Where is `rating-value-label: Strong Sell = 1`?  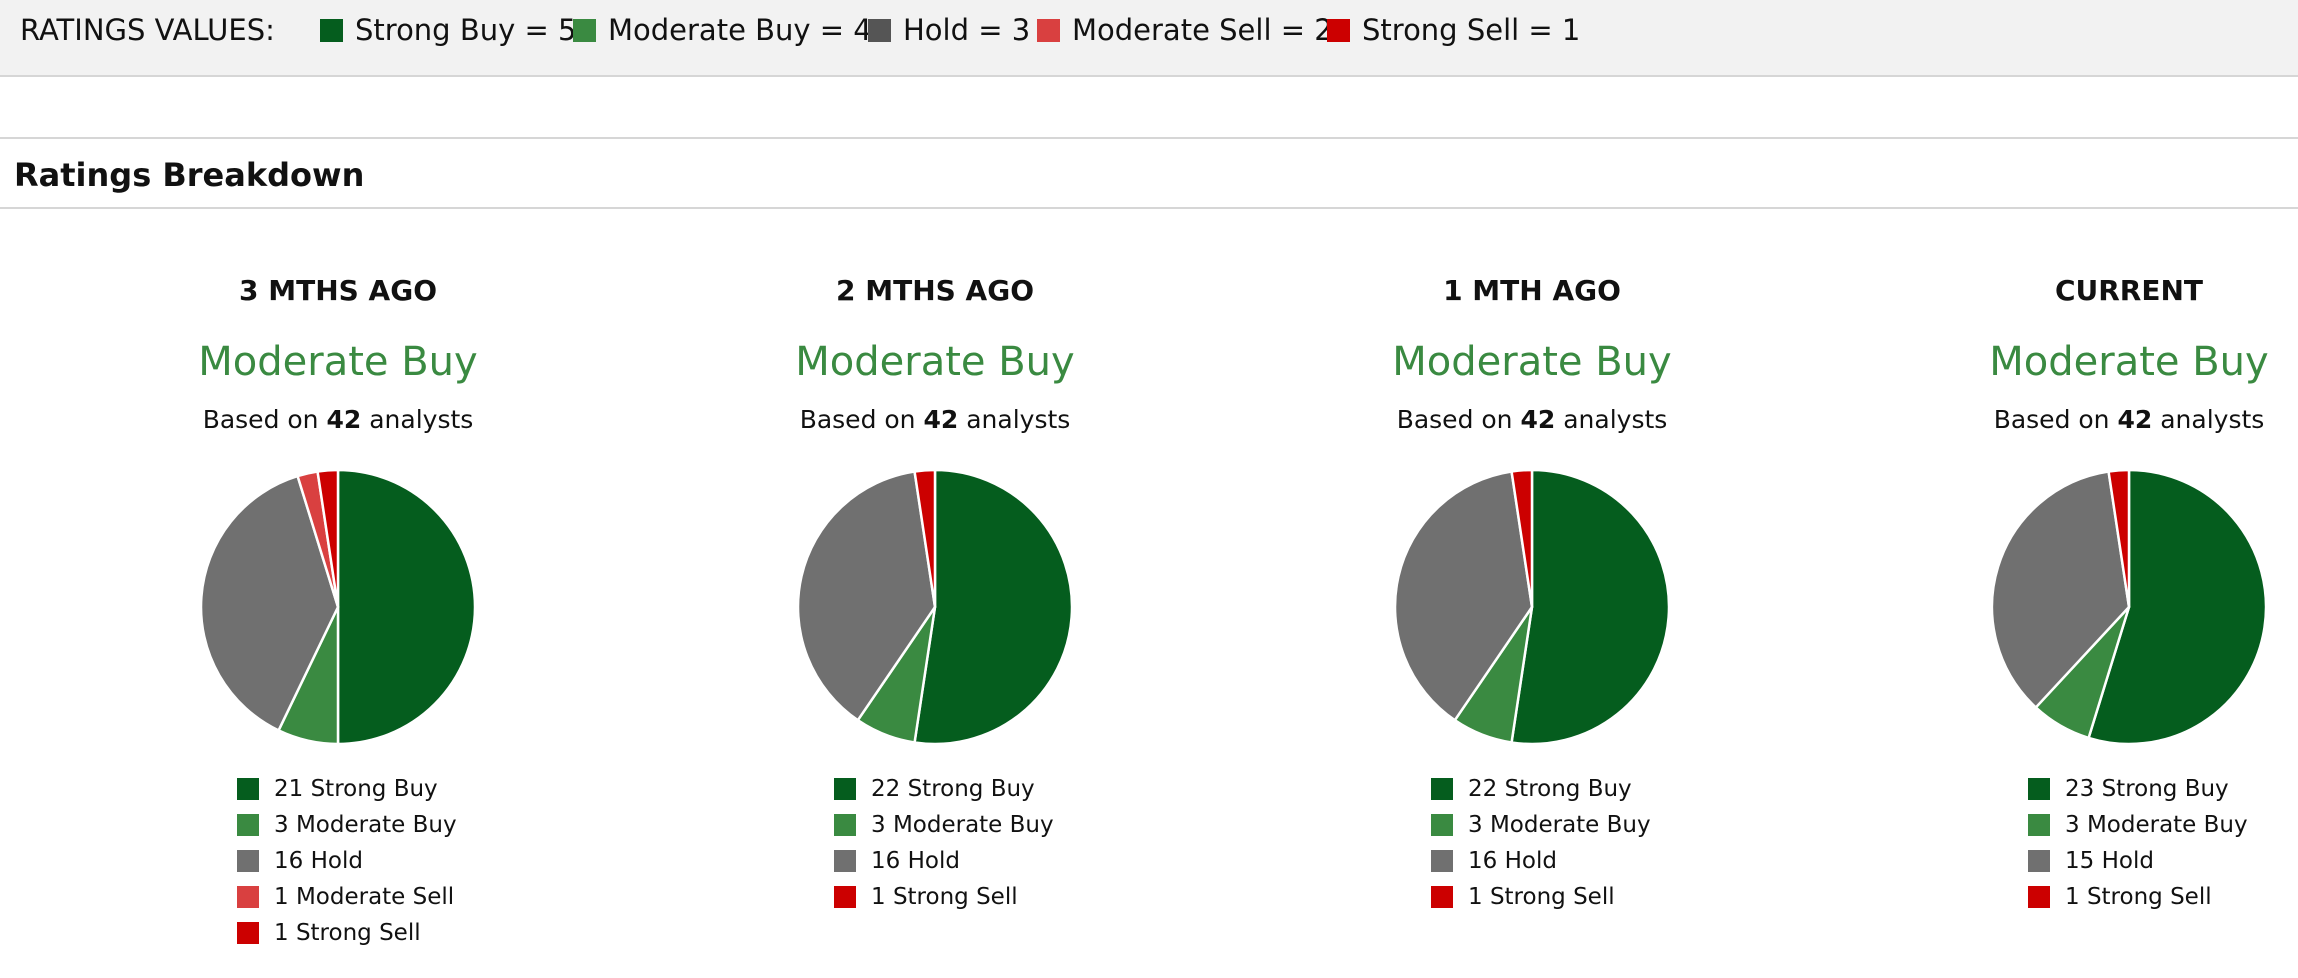
rating-value-label: Strong Sell = 1 is located at coordinates (1471, 30).